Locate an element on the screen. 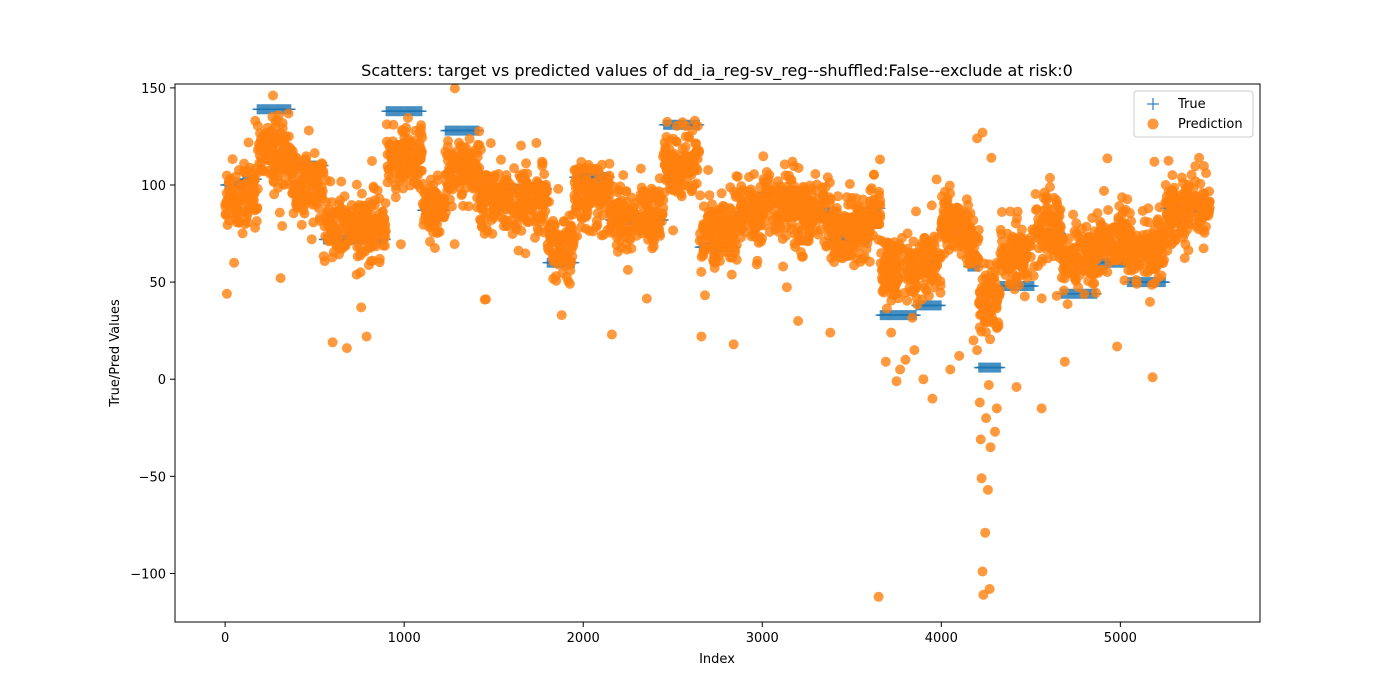 This screenshot has height=700, width=1400. legend: True Prediction is located at coordinates (1193, 114).